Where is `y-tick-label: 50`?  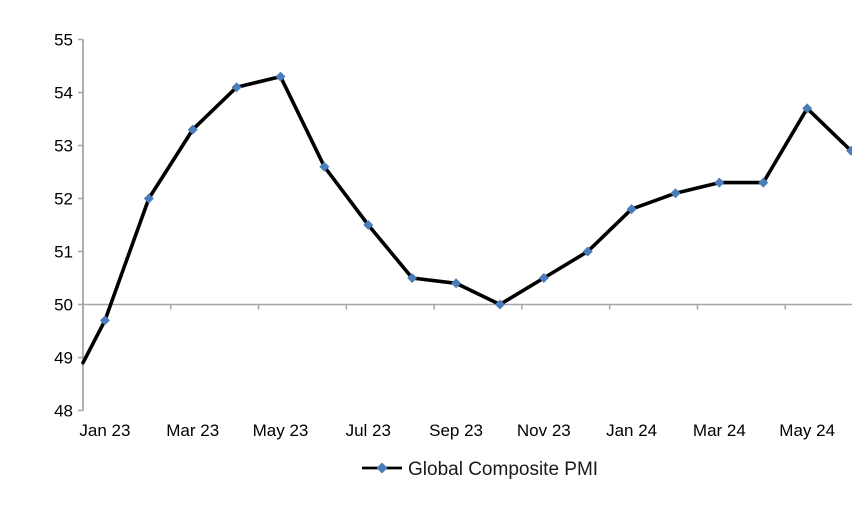
y-tick-label: 50 is located at coordinates (63, 305).